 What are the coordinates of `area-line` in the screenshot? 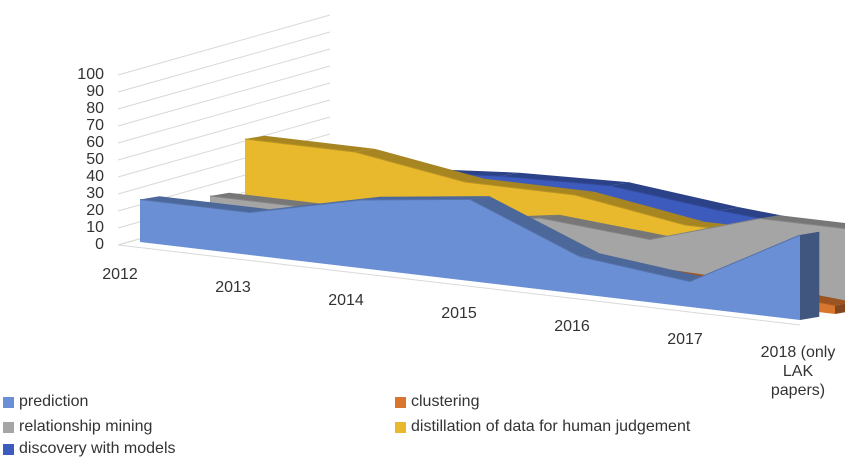 It's located at (470, 240).